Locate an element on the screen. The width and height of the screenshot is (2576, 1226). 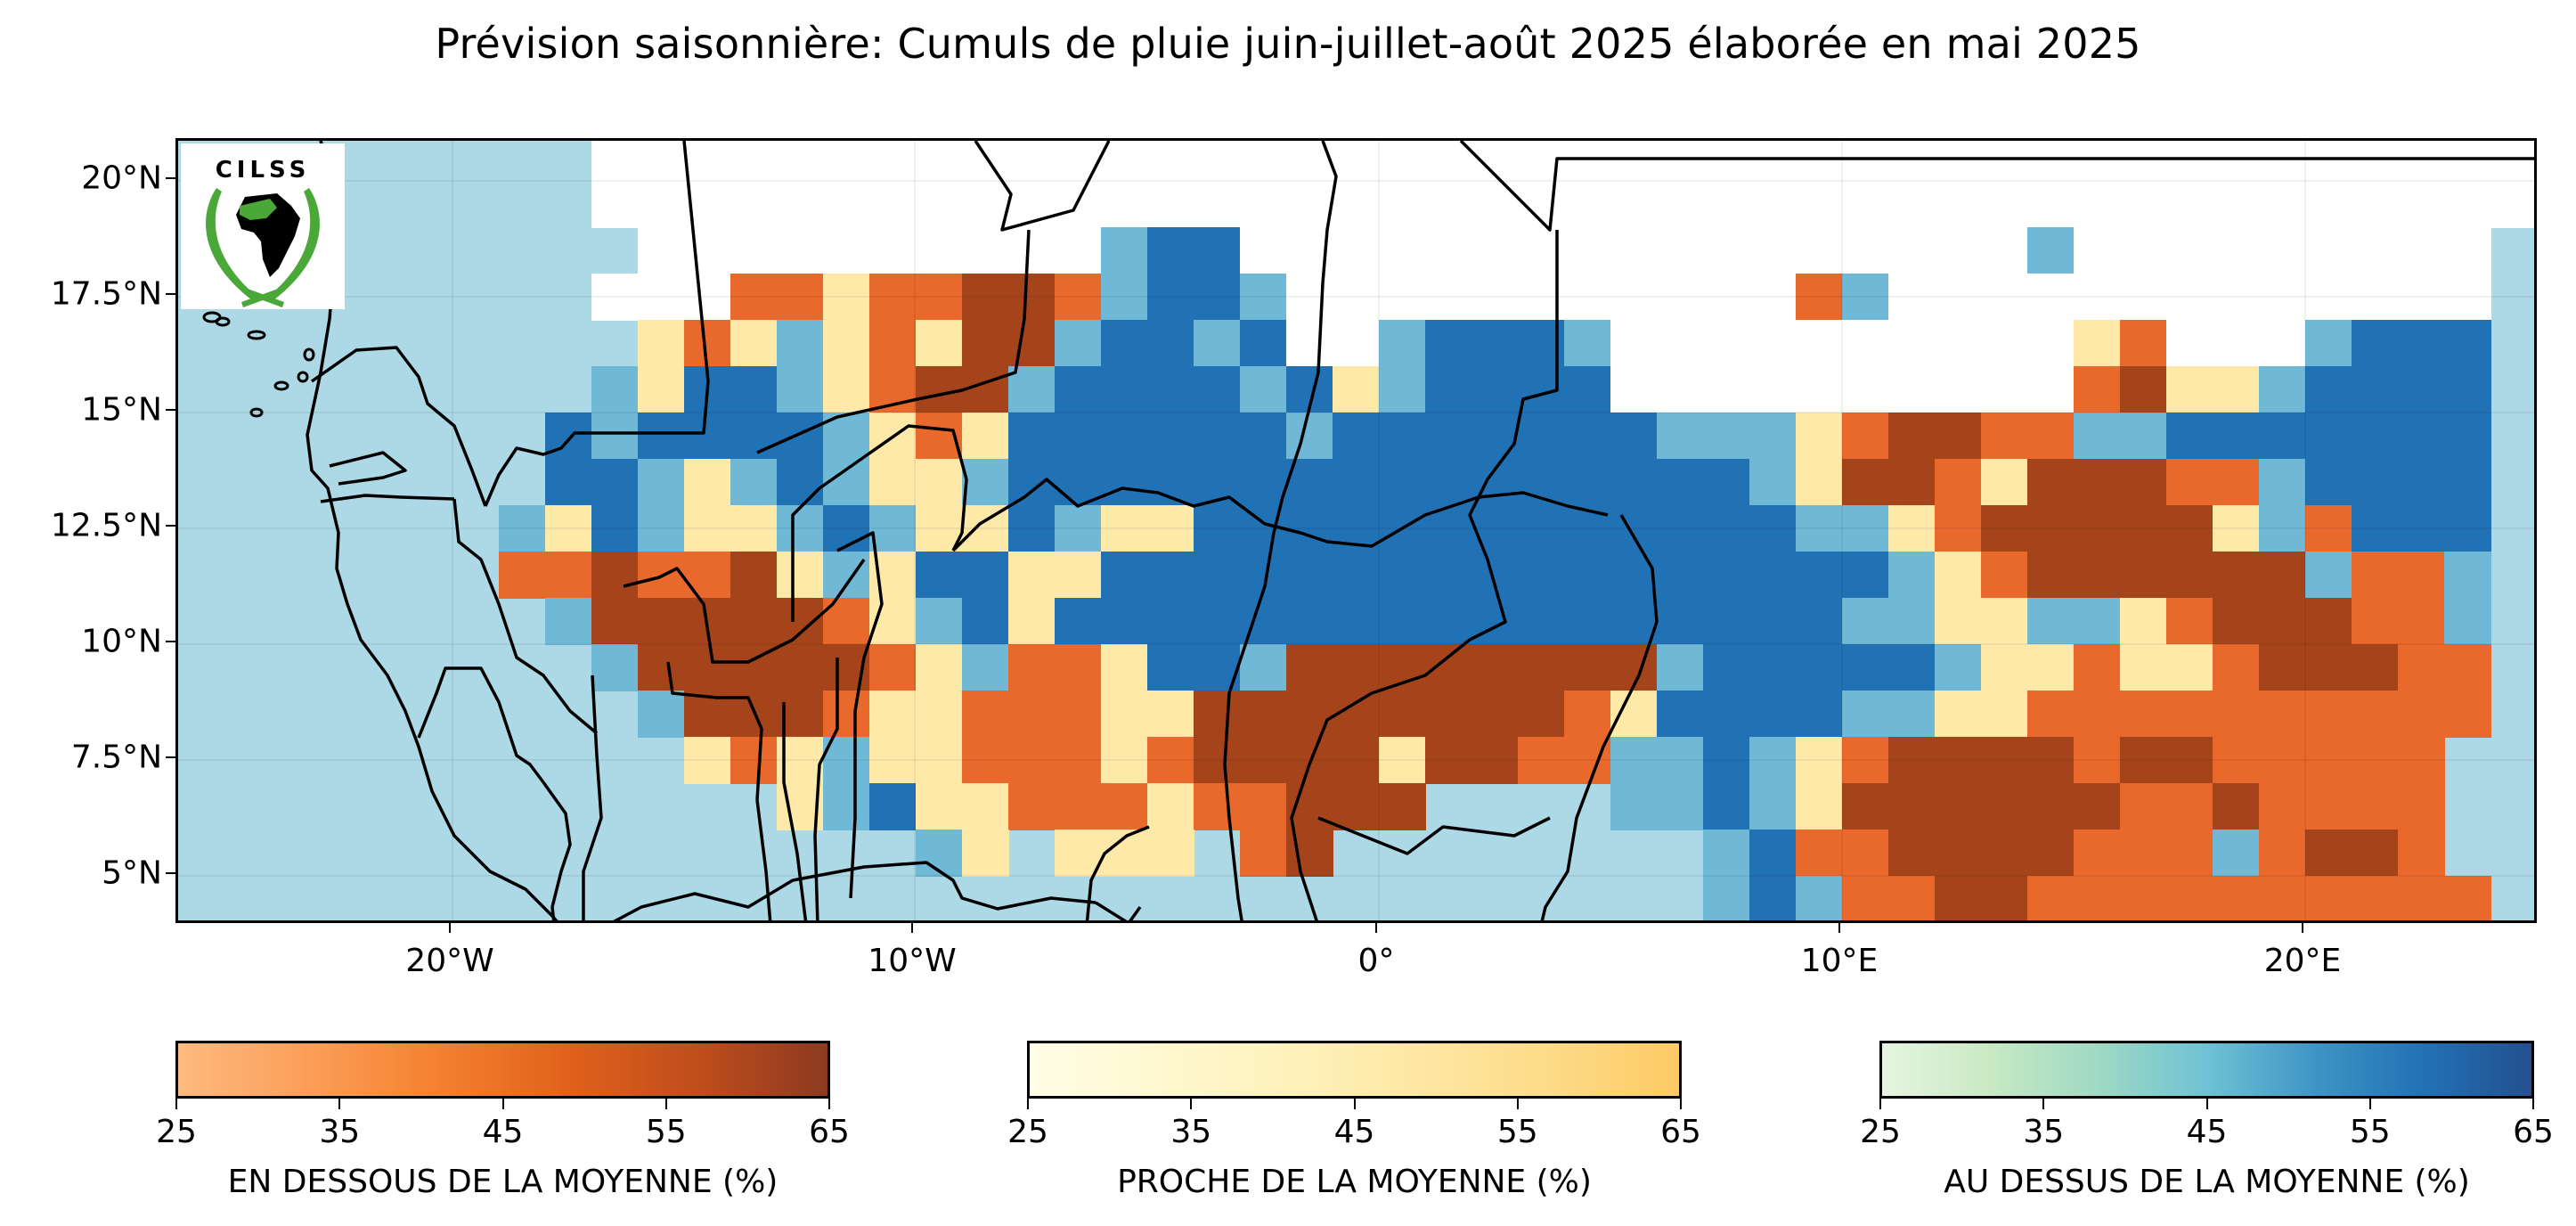
border-chad-east is located at coordinates (1513, 436).